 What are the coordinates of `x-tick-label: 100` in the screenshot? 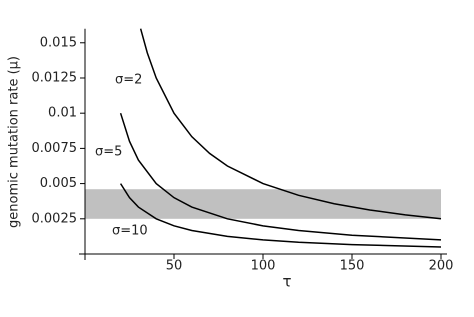 It's located at (263, 266).